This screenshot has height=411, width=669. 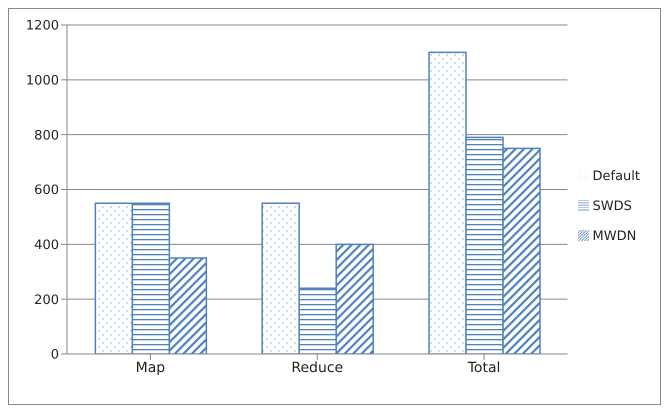 I want to click on y-tick-label: 0, so click(x=54, y=355).